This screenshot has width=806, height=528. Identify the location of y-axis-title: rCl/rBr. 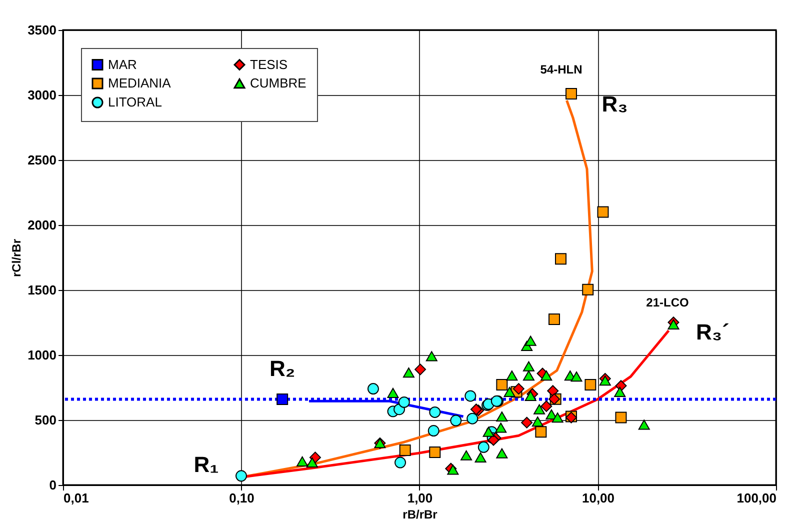
(17, 258).